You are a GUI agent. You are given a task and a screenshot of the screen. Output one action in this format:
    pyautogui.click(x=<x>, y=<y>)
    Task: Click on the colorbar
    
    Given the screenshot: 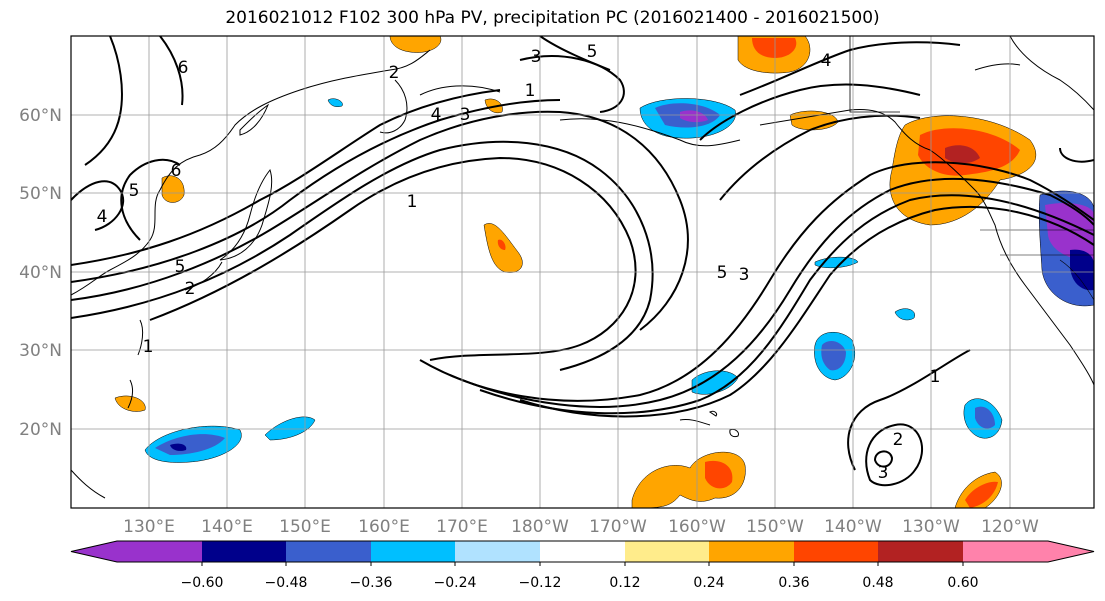 What is the action you would take?
    pyautogui.click(x=582, y=553)
    